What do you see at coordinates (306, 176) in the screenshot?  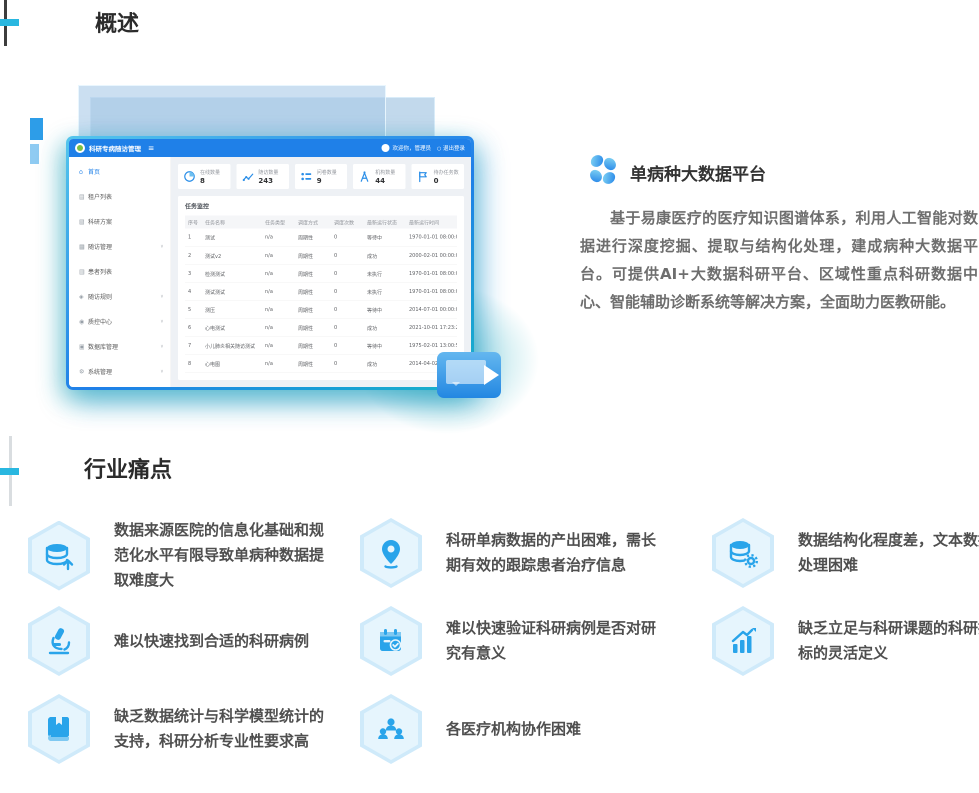 I see `list-icon` at bounding box center [306, 176].